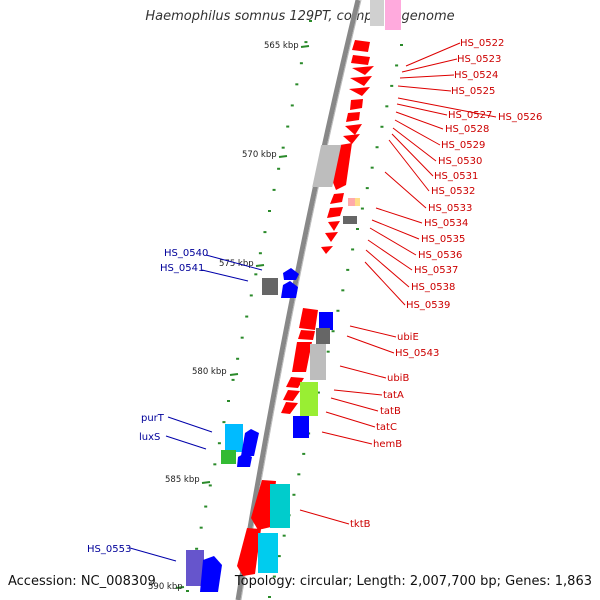 The width and height of the screenshot is (600, 600). What do you see at coordinates (109, 549) in the screenshot?
I see `label-HS_0553: HS_0553` at bounding box center [109, 549].